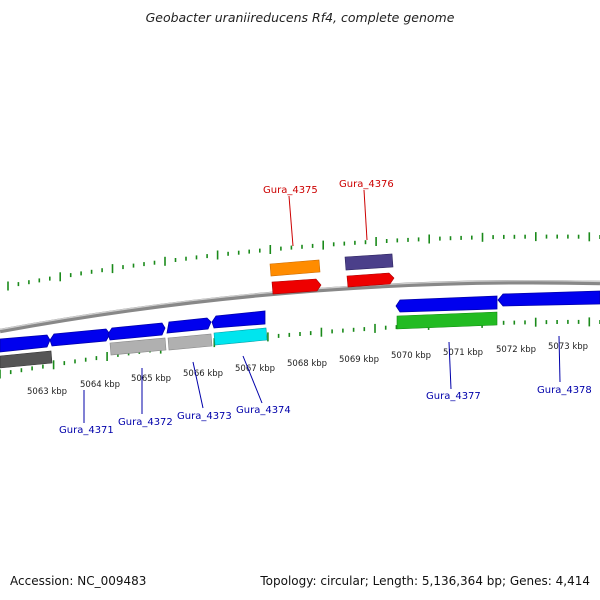 This screenshot has width=600, height=600. I want to click on gene-label: Gura_4378, so click(564, 390).